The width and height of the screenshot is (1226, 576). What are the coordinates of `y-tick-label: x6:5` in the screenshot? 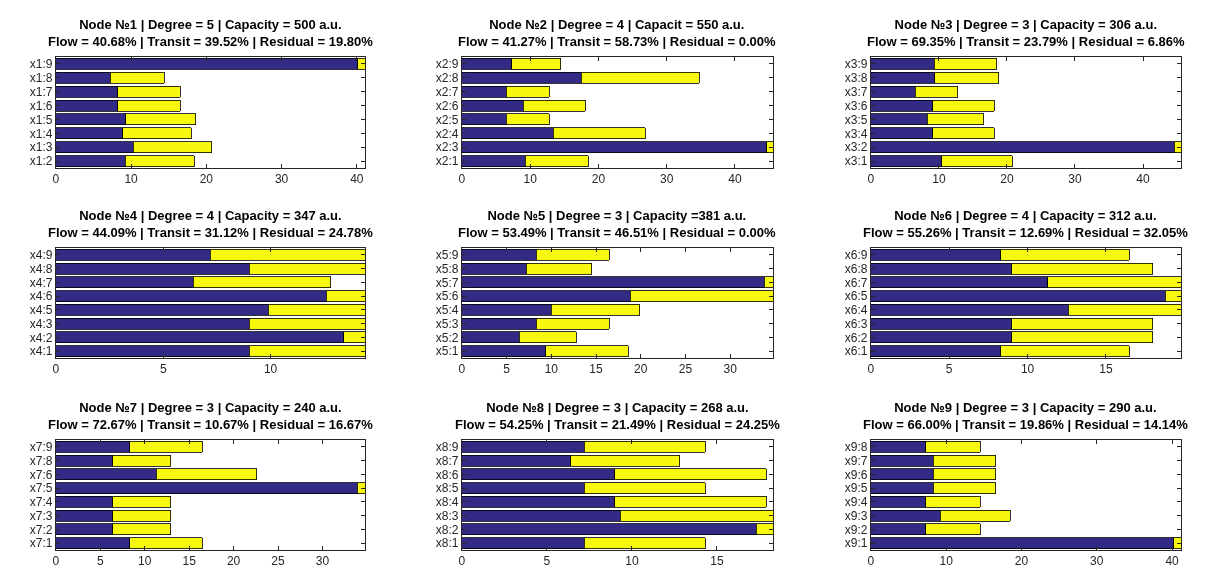 It's located at (856, 296).